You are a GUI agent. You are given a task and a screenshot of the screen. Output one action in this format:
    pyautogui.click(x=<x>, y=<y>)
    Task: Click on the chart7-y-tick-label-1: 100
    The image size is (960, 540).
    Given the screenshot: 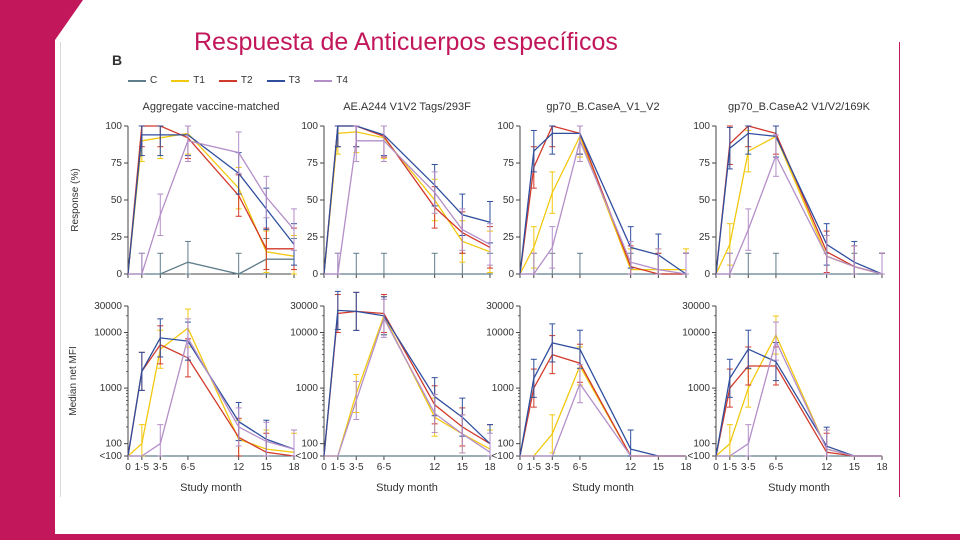 What is the action you would take?
    pyautogui.click(x=505, y=444)
    